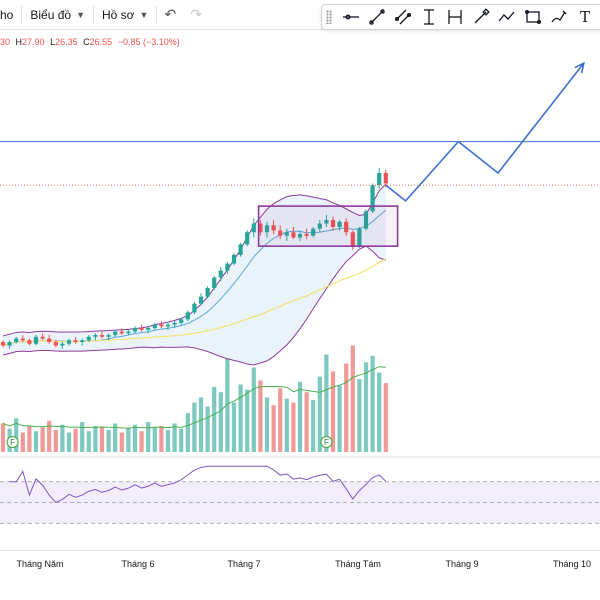  Describe the element at coordinates (125, 15) in the screenshot. I see `profile-menu-button: Hồ sơ ▼` at that location.